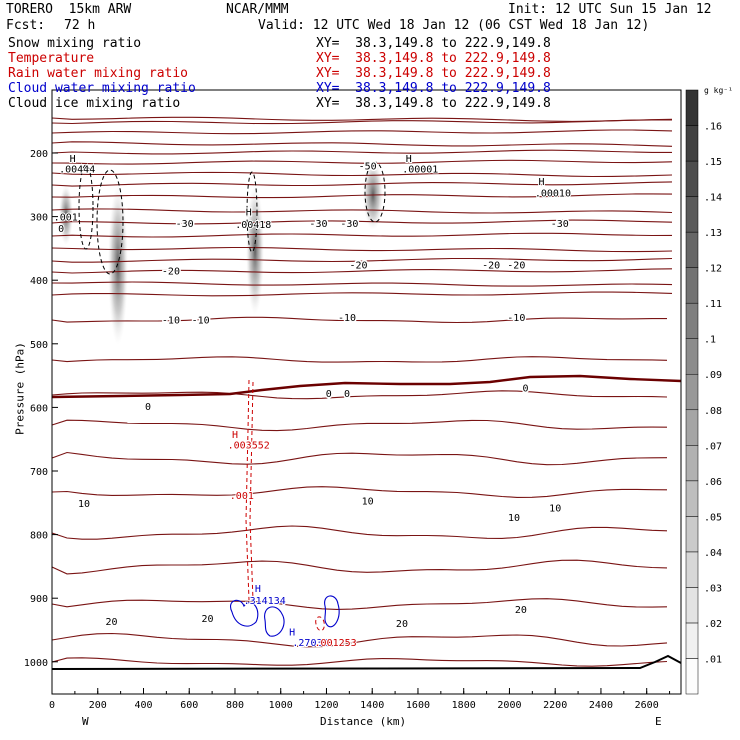 The image size is (740, 740). Describe the element at coordinates (61, 229) in the screenshot. I see `maximum-label: 0` at that location.